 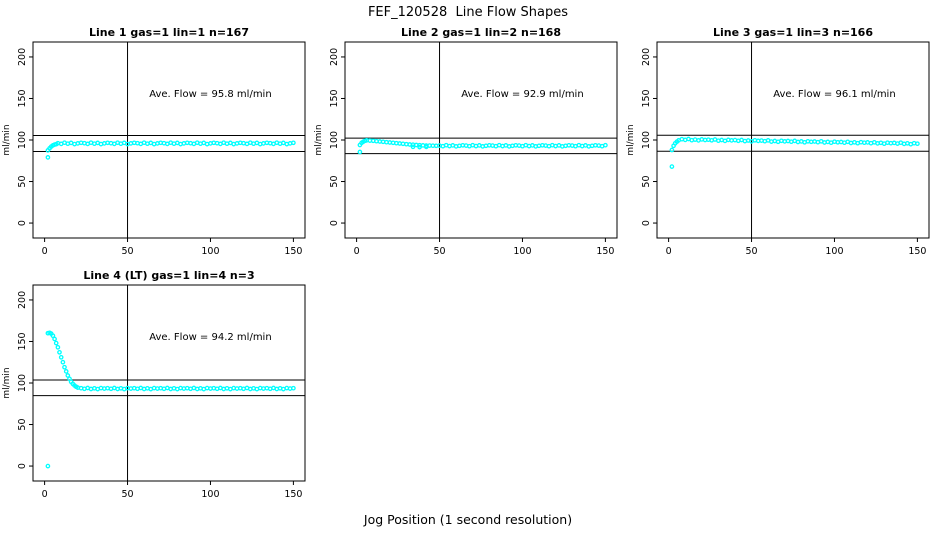 I want to click on ave-flow-annotation: Ave. Flow = 95.8 ml/min, so click(x=210, y=94).